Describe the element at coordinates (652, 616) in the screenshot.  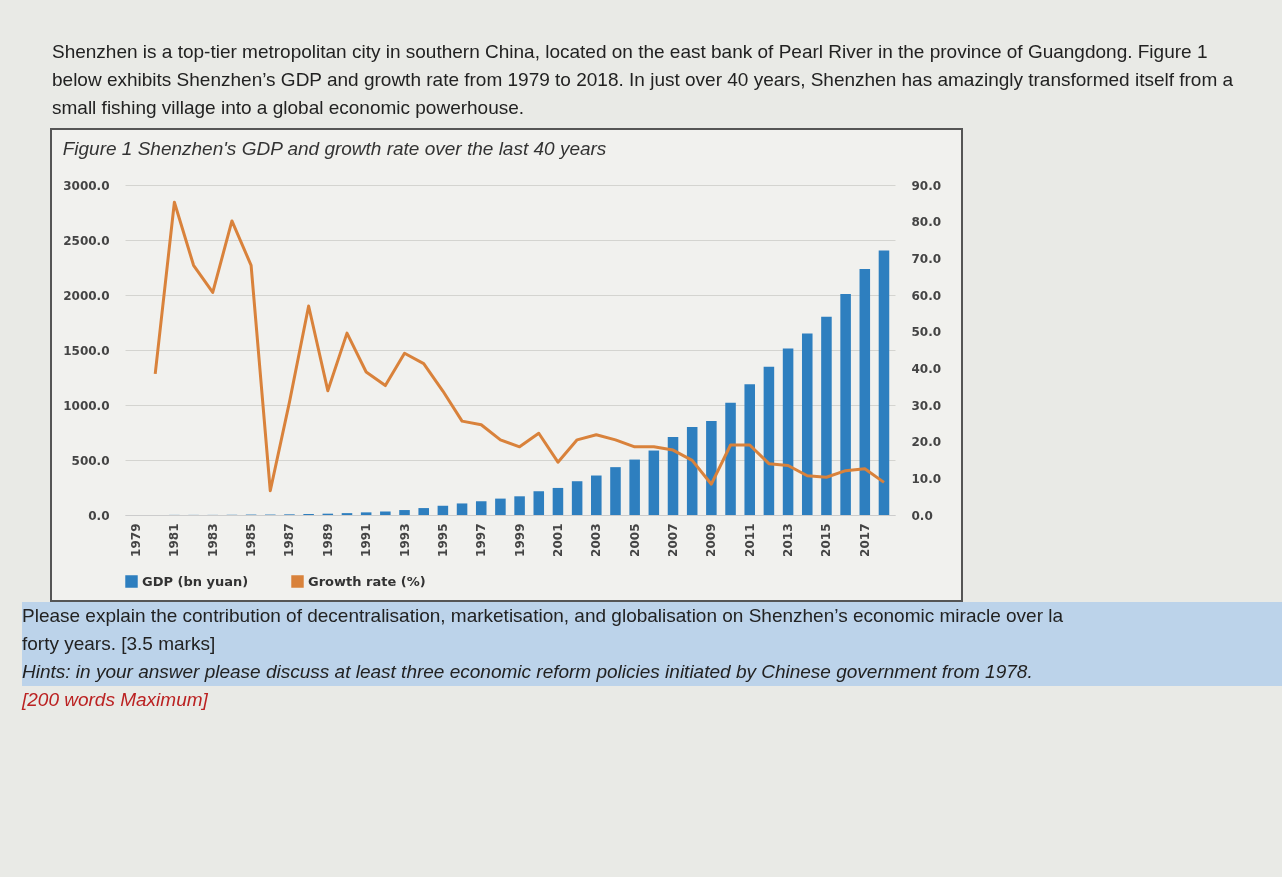
I see `text: Please explain the contribution of decentralisation, marketisation, and globalisation on Shenzhen’s economic miracle over la` at that location.